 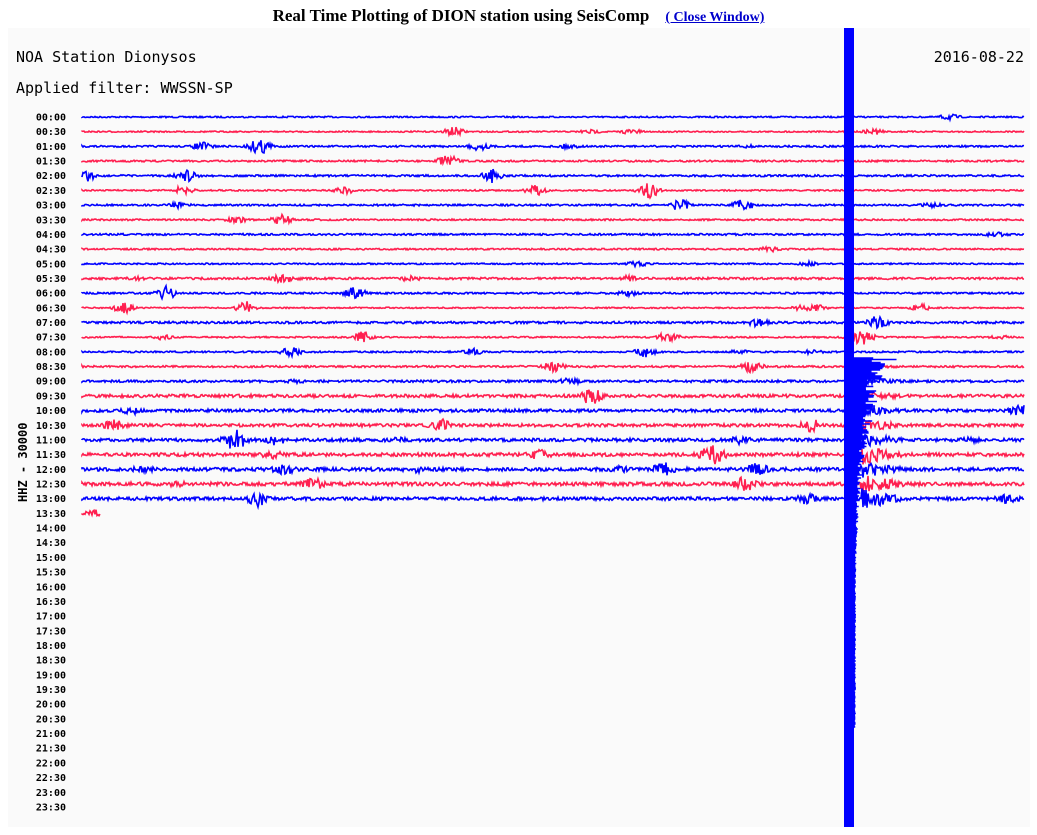 I want to click on row-time-label: 12:00, so click(x=51, y=470).